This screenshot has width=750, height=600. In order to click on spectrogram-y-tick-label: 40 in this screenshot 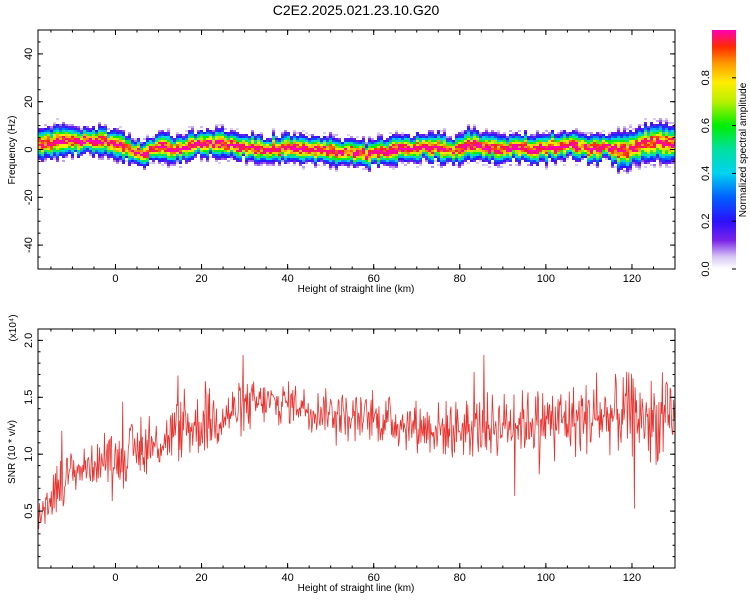, I will do `click(29, 54)`.